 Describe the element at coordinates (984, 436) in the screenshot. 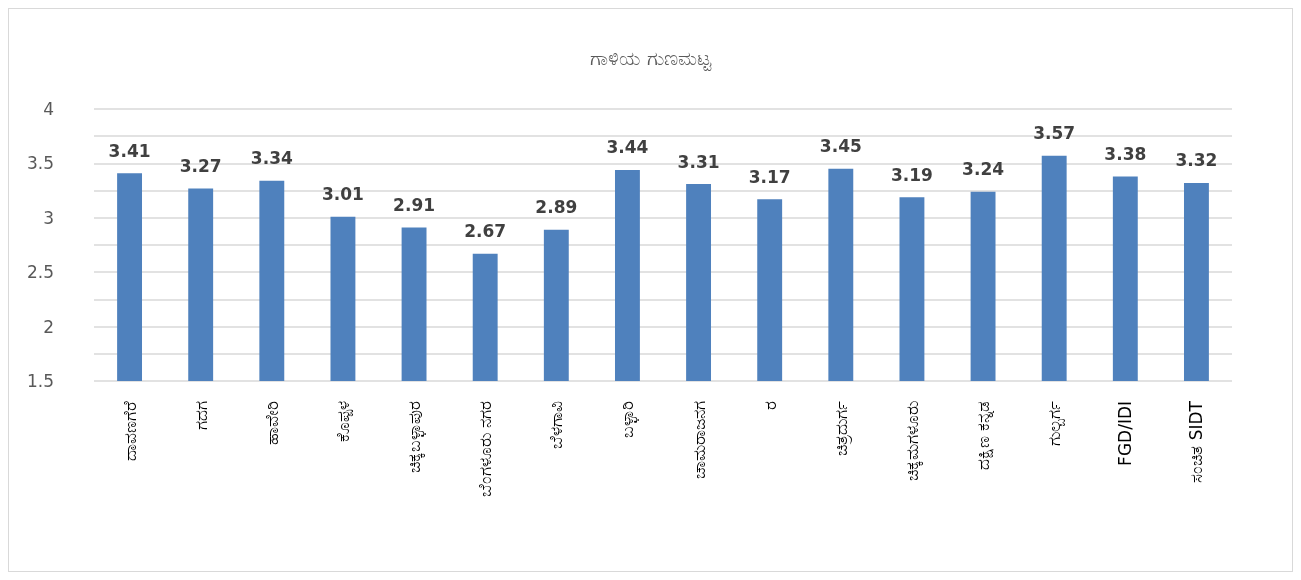

I see `x-tick-label: ದಕ್ಷಿಣ ಕನ್ನಡ` at that location.